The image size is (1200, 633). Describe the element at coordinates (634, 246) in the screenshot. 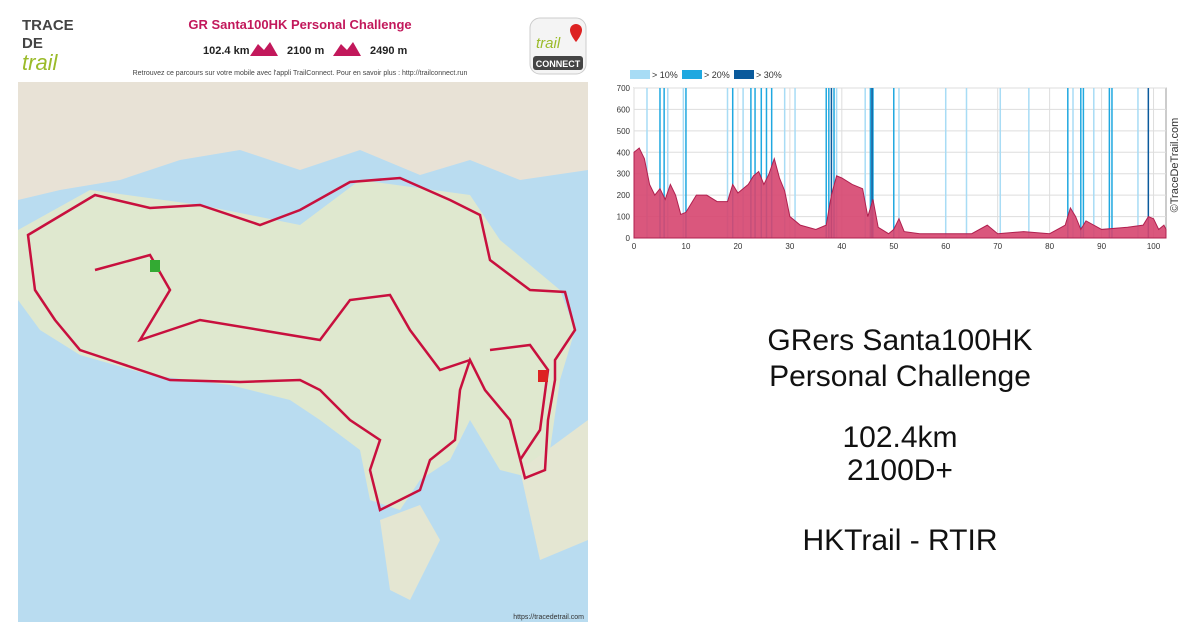

I see `x-tick-label: 0` at that location.